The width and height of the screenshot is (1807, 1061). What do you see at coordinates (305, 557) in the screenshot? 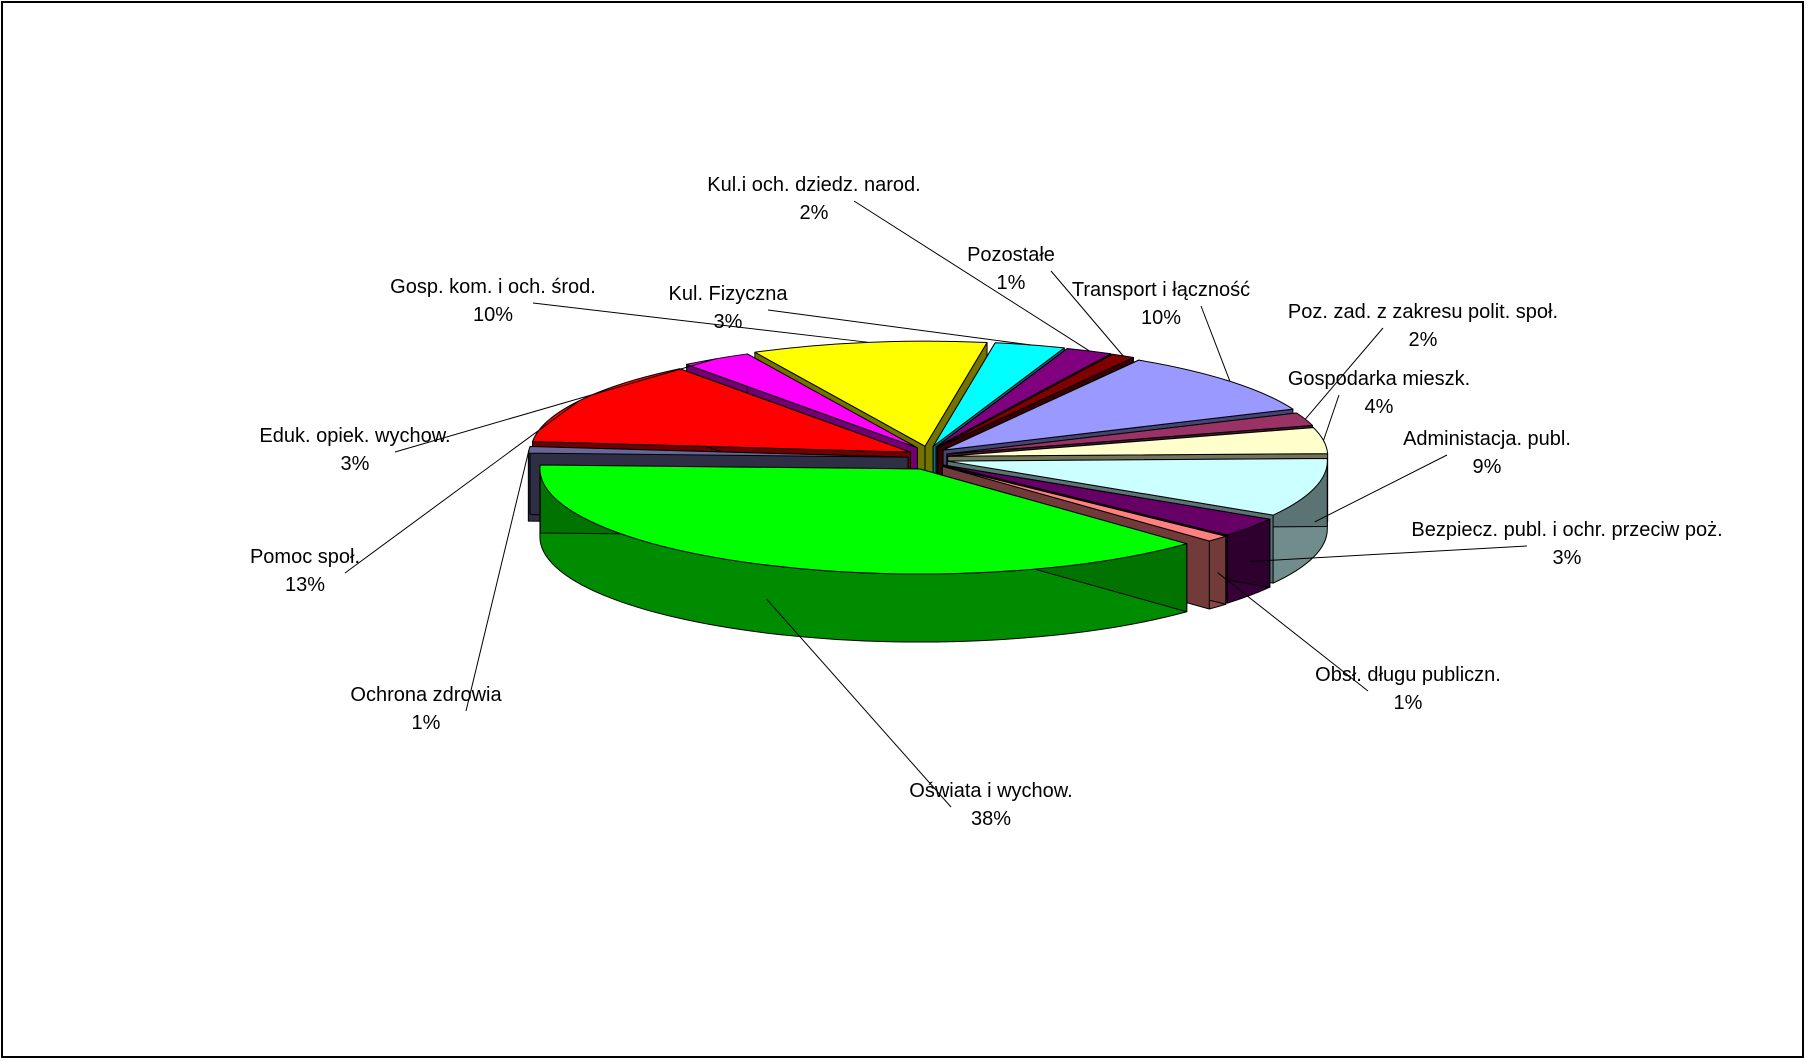
I see `slice-label: Pomoc społ.` at bounding box center [305, 557].